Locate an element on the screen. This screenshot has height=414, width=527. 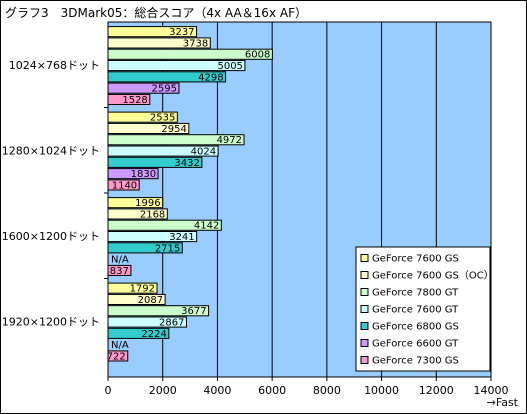
legend-box is located at coordinates (423, 309).